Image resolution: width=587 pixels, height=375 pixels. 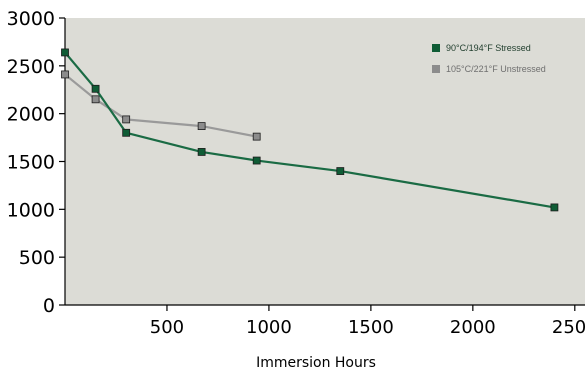 What do you see at coordinates (31, 115) in the screenshot?
I see `y-tick-label: 2000` at bounding box center [31, 115].